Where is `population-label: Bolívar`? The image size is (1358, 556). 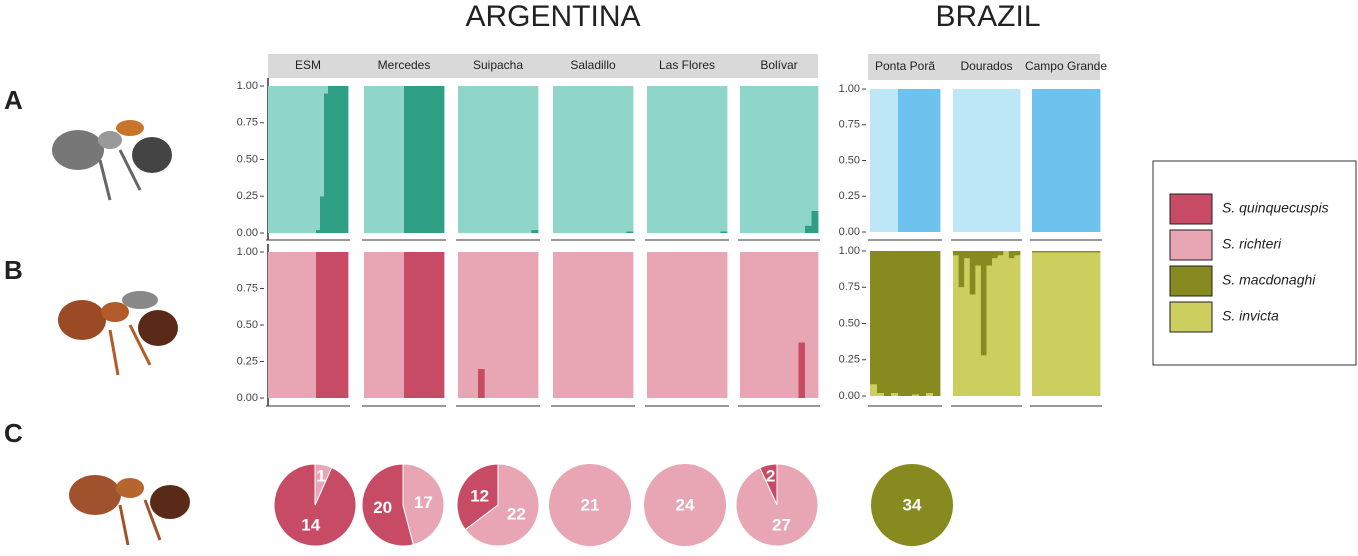
population-label: Bolívar is located at coordinates (778, 65).